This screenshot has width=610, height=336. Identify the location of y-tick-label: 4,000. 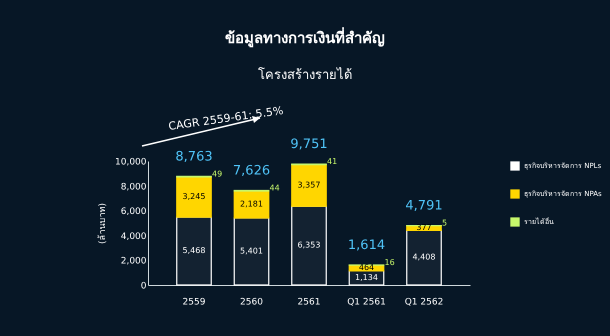
(133, 237).